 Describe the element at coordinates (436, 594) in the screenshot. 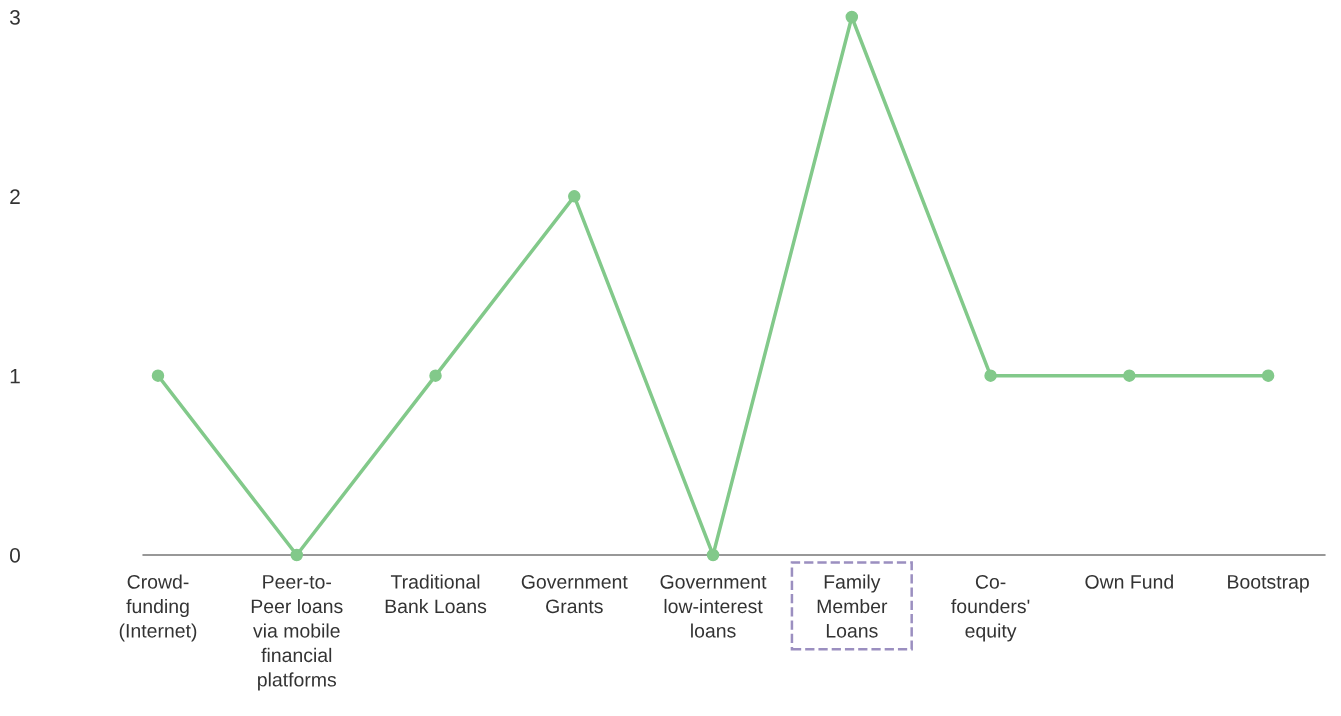

I see `x-tick-label: Traditional Bank Loans` at that location.